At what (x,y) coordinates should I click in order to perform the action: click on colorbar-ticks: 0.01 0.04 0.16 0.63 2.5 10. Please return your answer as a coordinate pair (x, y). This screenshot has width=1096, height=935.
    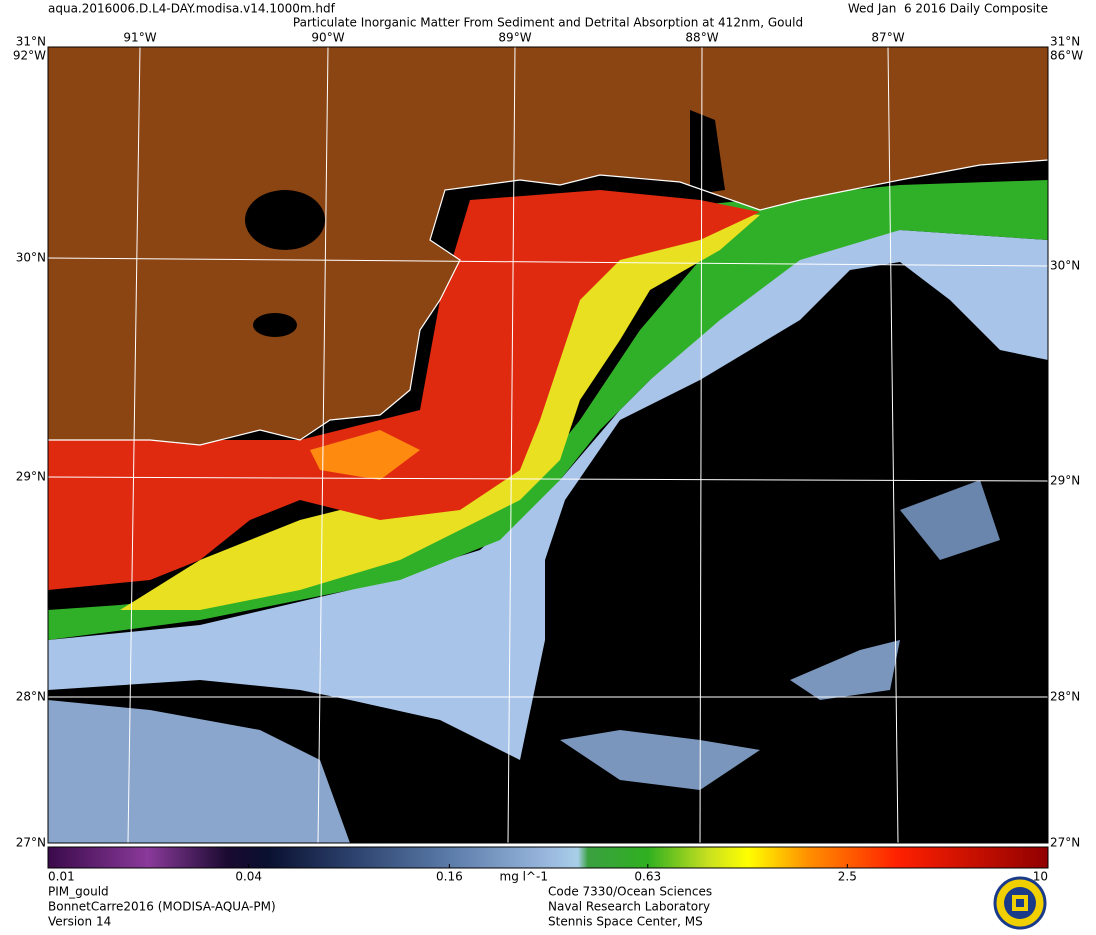
    Looking at the image, I should click on (548, 874).